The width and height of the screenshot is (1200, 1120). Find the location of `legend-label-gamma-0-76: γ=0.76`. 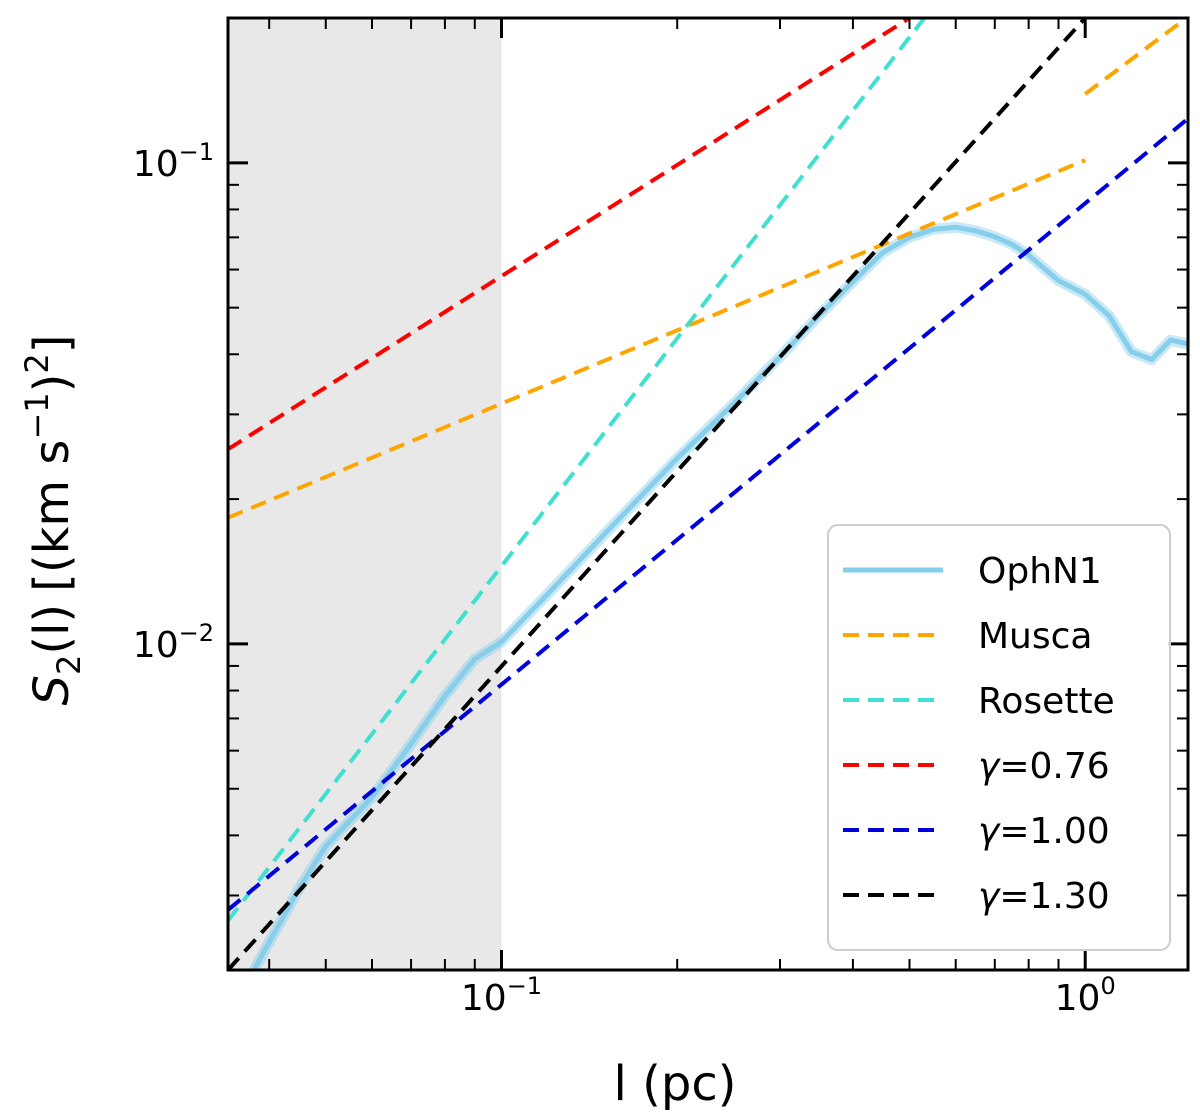

legend-label-gamma-0-76: γ=0.76 is located at coordinates (1044, 766).